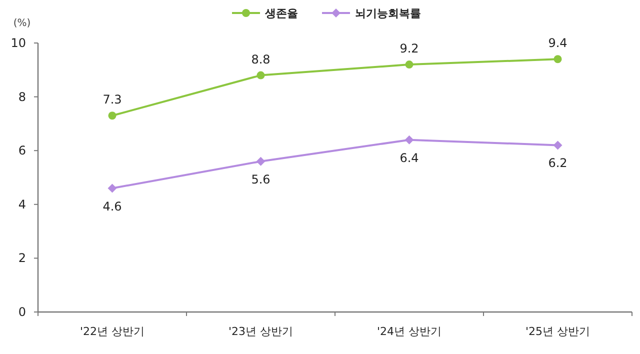 The width and height of the screenshot is (640, 354). What do you see at coordinates (260, 59) in the screenshot?
I see `data-label: 8.8` at bounding box center [260, 59].